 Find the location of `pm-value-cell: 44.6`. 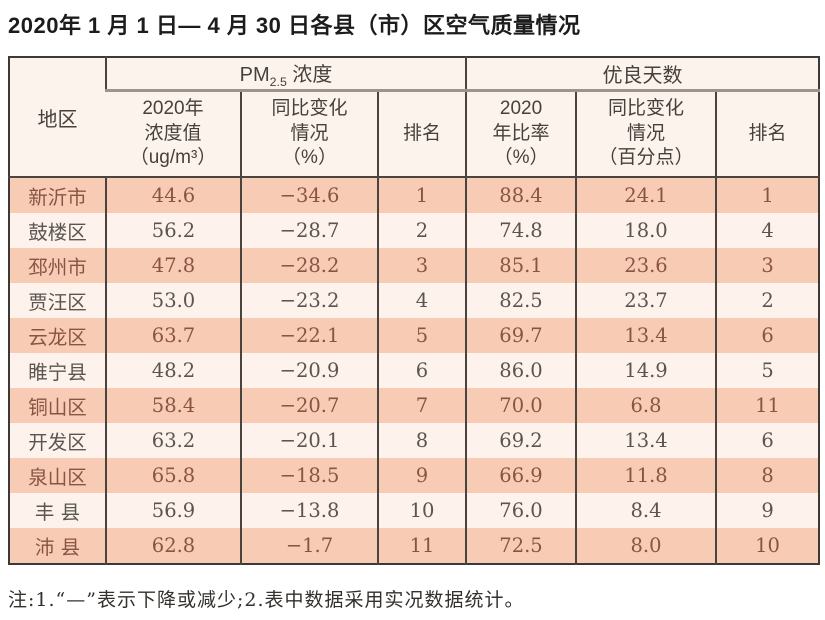

pm-value-cell: 44.6 is located at coordinates (173, 195).